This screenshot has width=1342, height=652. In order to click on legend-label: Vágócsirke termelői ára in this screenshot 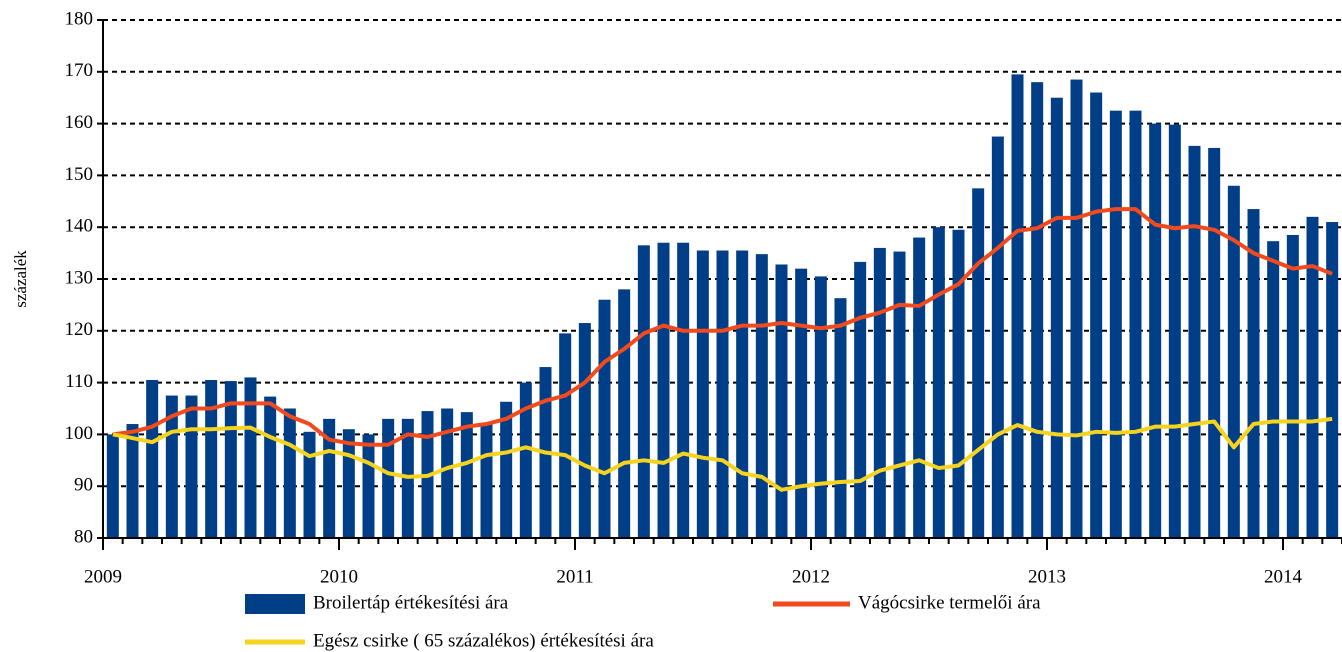, I will do `click(949, 602)`.